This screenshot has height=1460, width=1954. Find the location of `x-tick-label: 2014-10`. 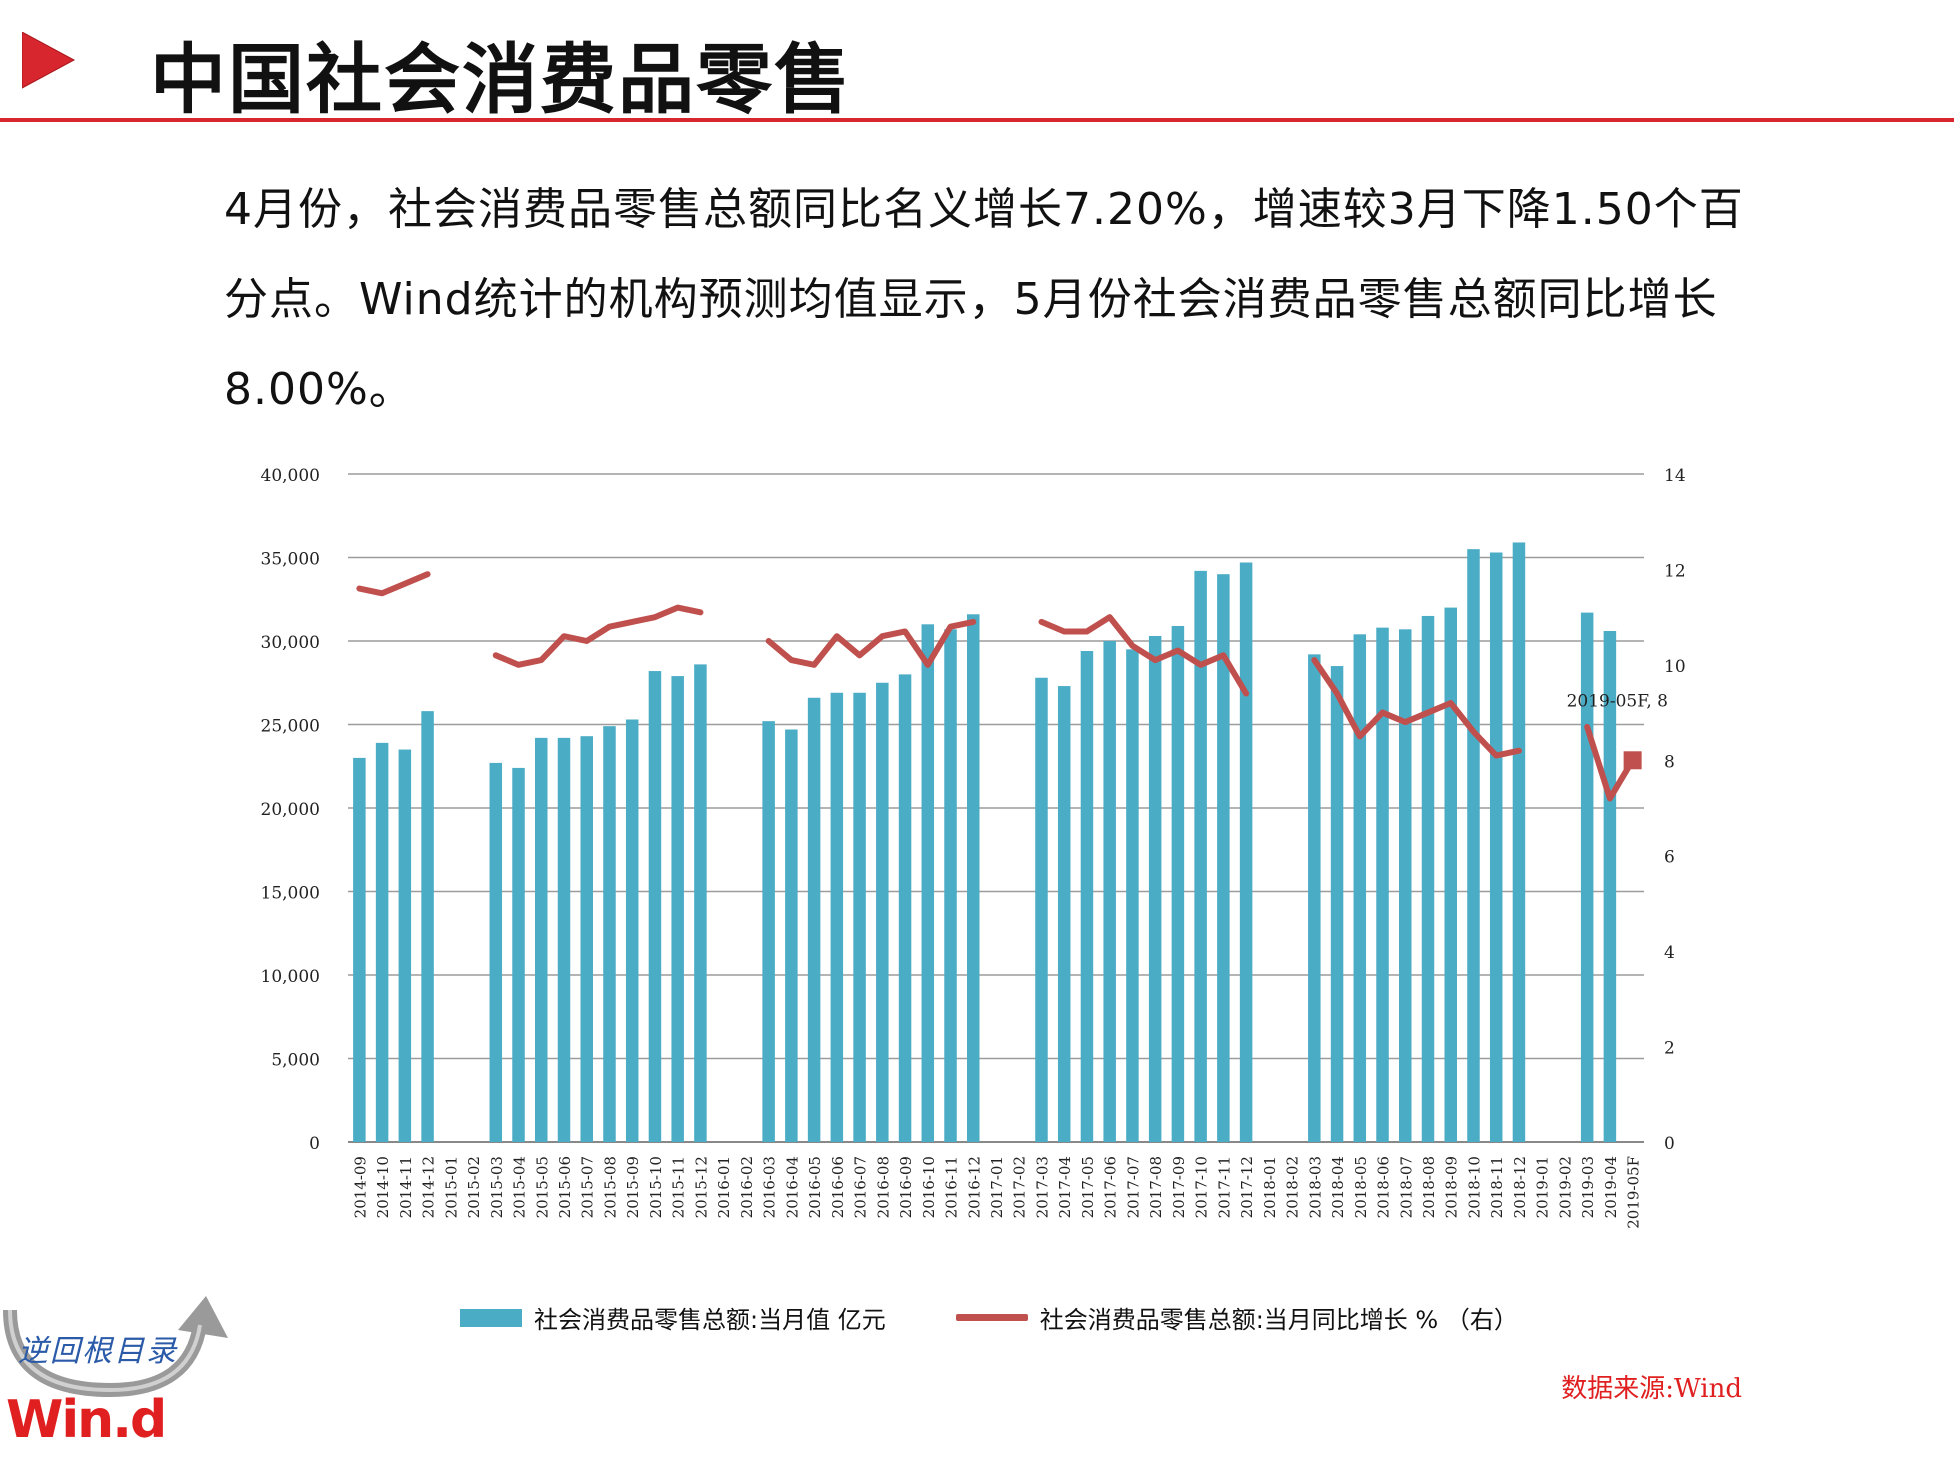

x-tick-label: 2014-10 is located at coordinates (383, 1187).